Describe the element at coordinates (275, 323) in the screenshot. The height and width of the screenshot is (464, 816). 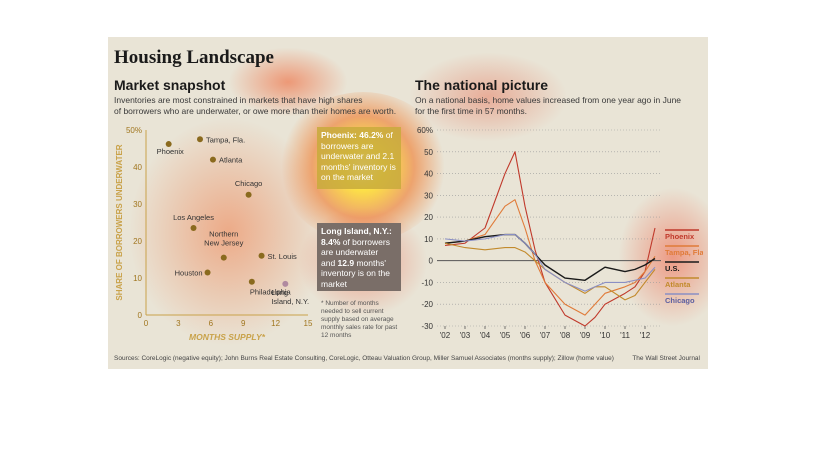
I see `scatter-x-tick-label: 12` at that location.